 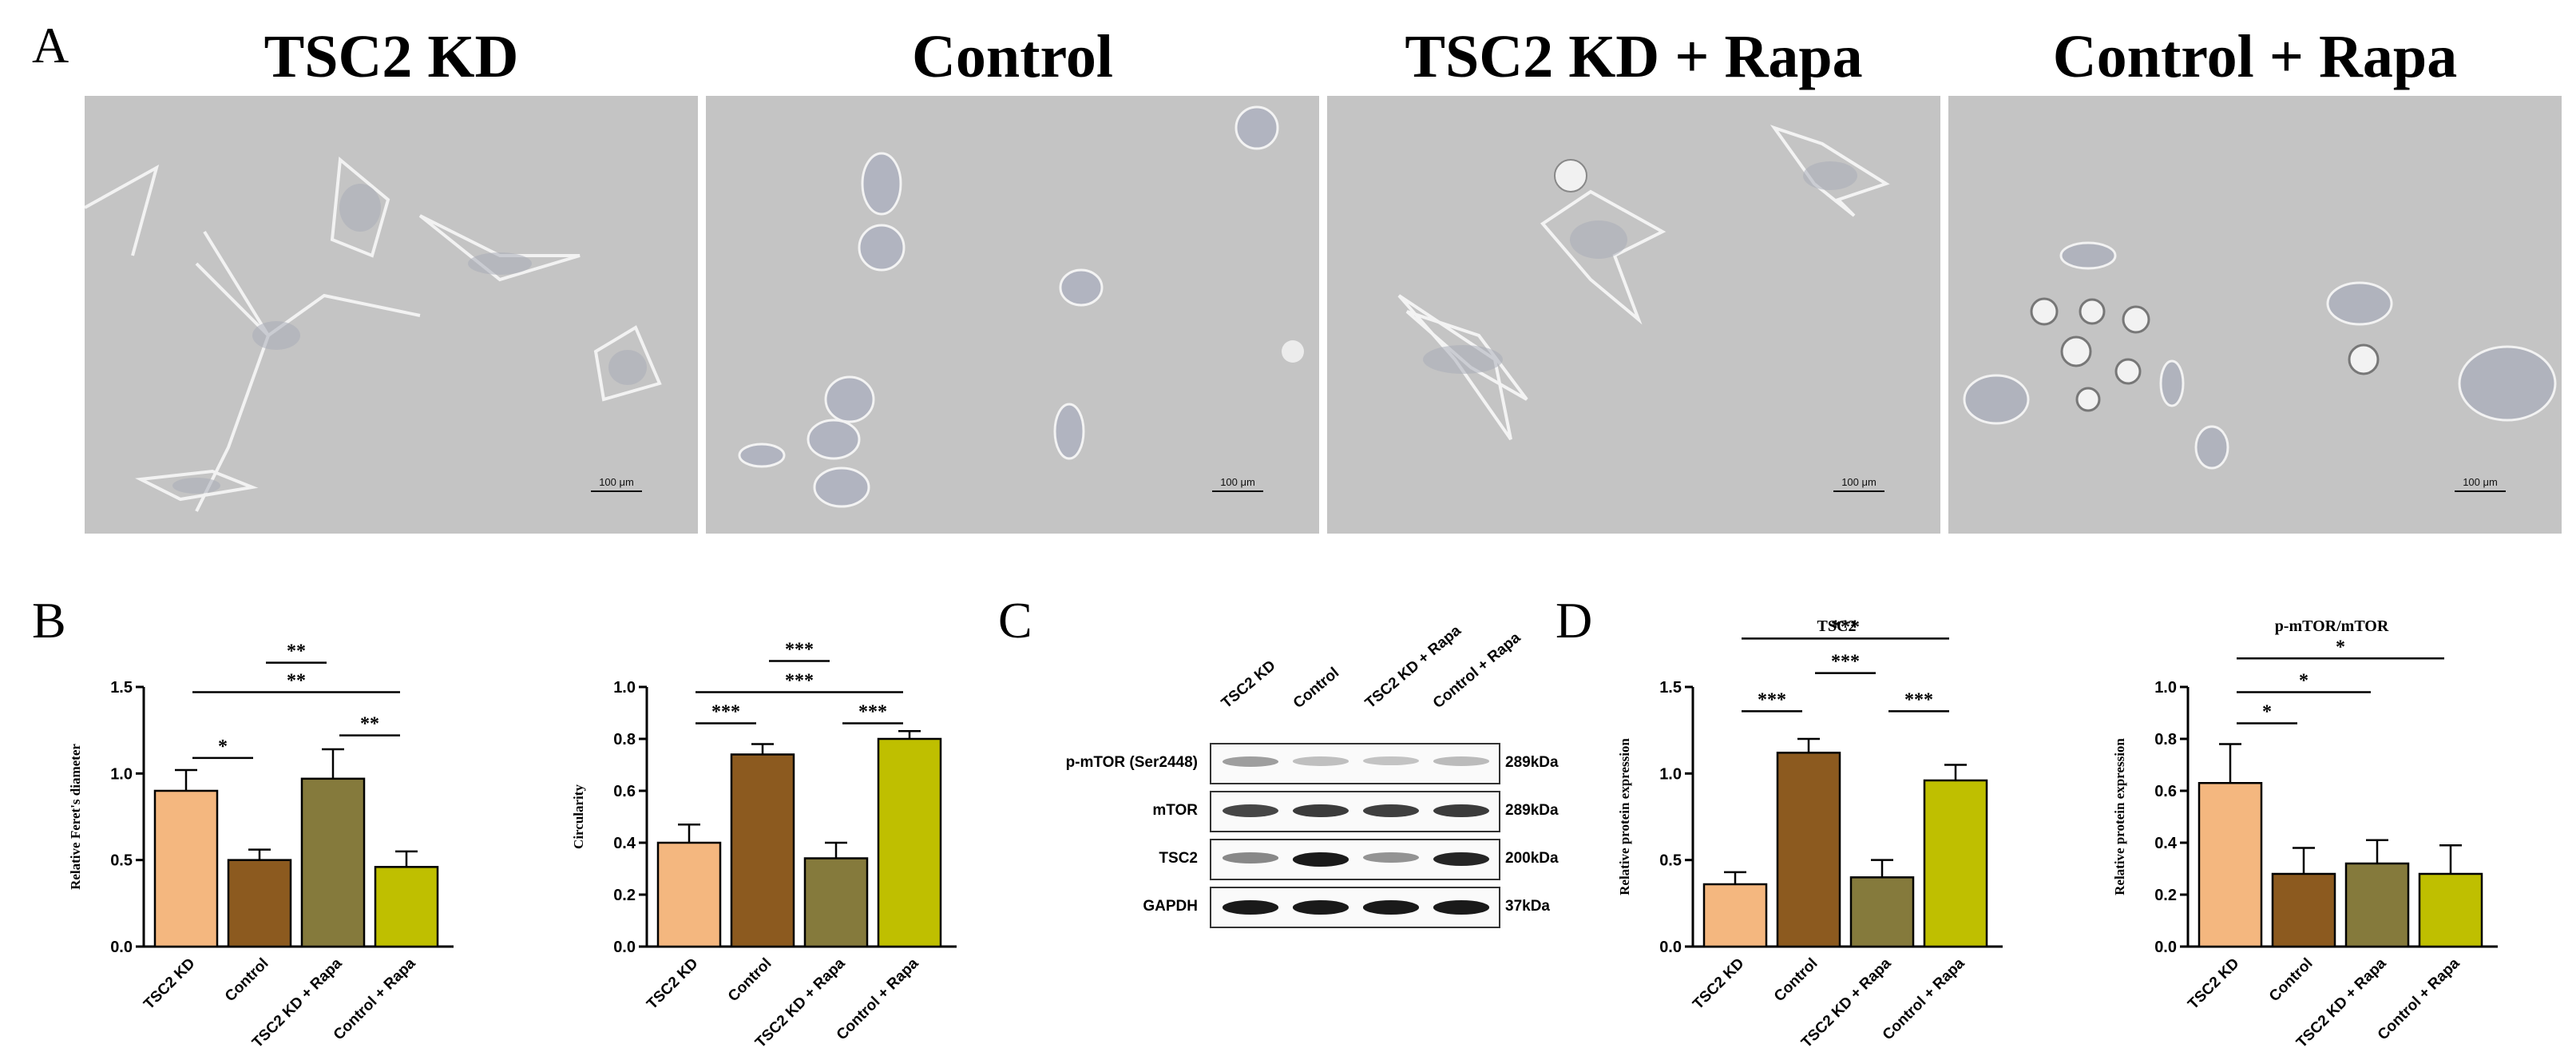 What do you see at coordinates (49, 620) in the screenshot?
I see `panel-letter-b: B` at bounding box center [49, 620].